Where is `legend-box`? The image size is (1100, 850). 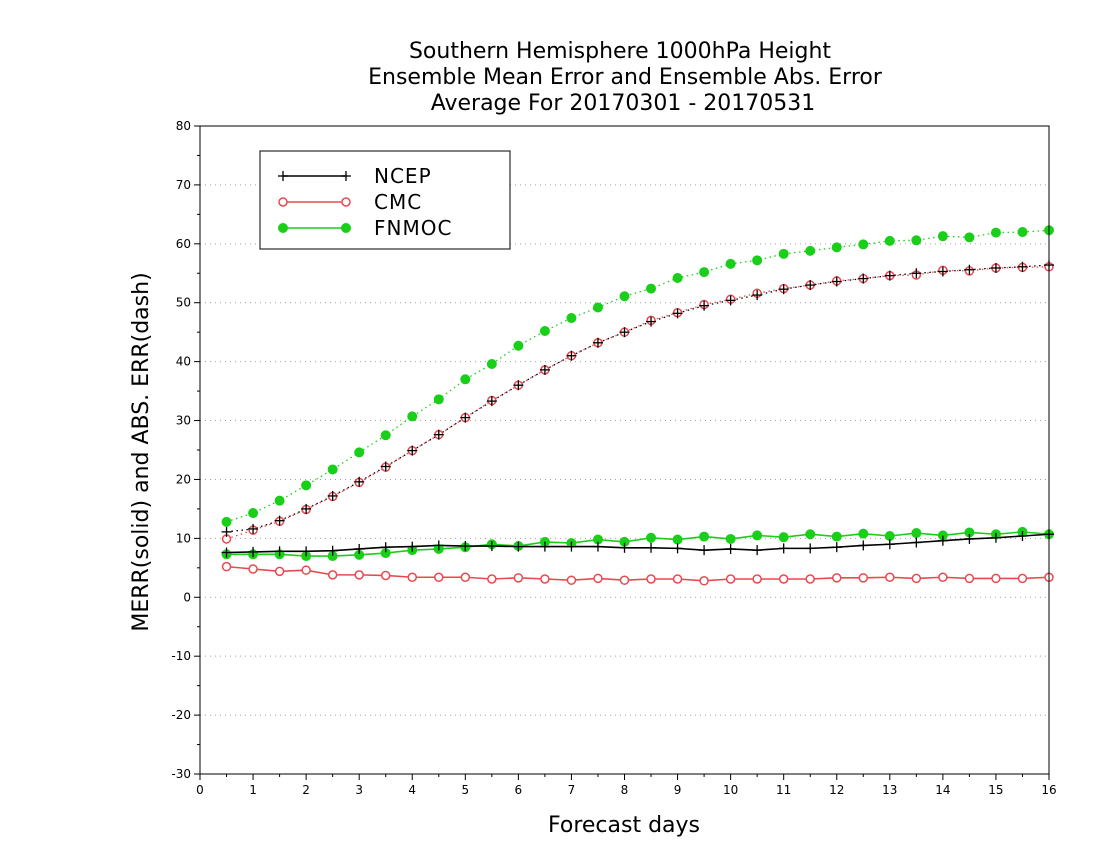 legend-box is located at coordinates (385, 200).